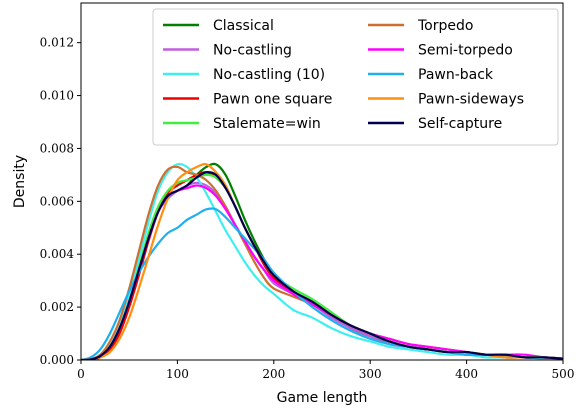  I want to click on y-tick-label: 0.004, so click(57, 254).